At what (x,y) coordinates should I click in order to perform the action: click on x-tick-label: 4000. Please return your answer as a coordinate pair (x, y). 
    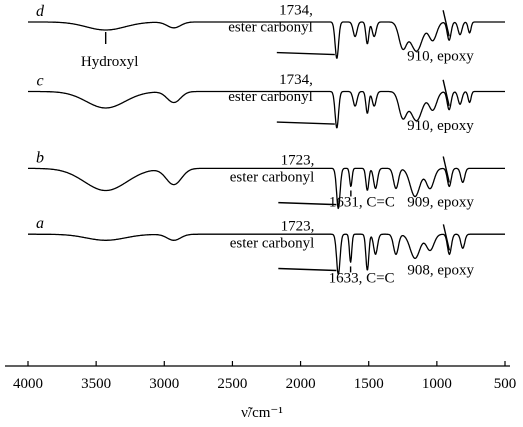
    Looking at the image, I should click on (28, 384).